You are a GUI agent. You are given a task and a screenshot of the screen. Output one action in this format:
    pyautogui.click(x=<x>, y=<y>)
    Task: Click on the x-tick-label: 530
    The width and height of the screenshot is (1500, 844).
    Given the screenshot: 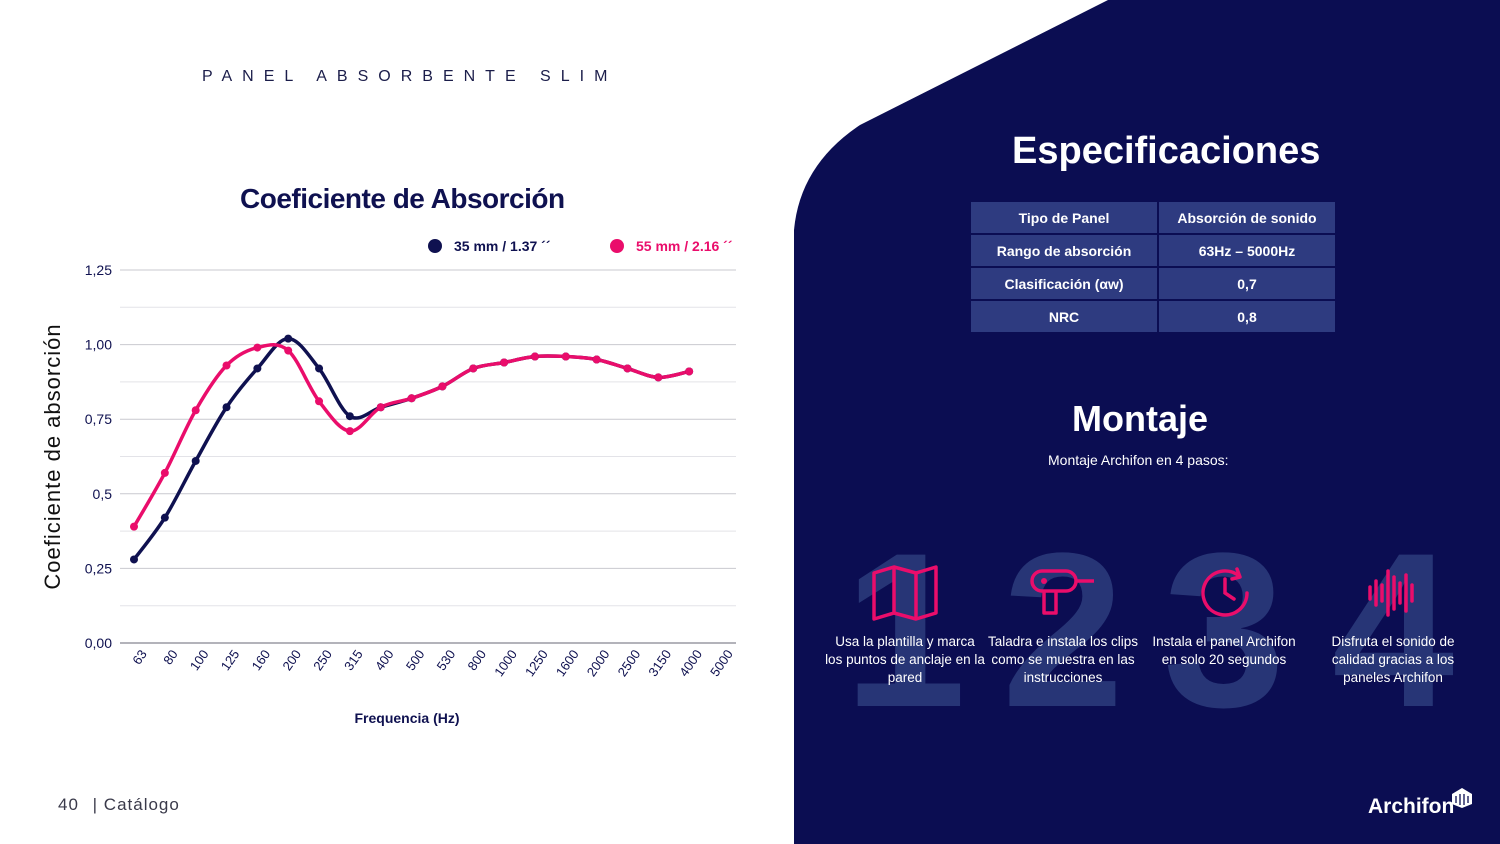 What is the action you would take?
    pyautogui.click(x=446, y=660)
    